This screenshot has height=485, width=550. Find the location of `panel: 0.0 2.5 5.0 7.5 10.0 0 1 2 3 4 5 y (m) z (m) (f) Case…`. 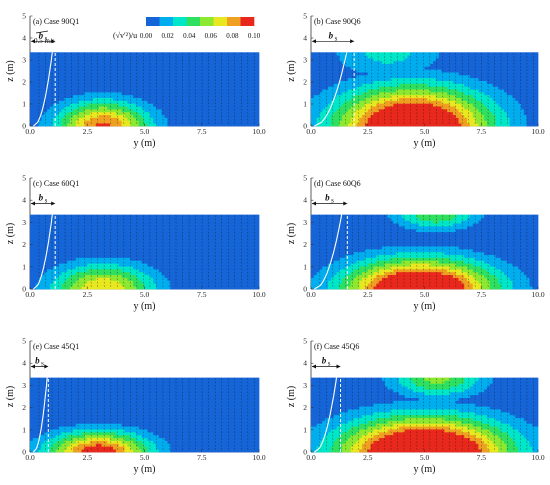

panel: 0.0 2.5 5.0 7.5 10.0 0 1 2 3 4 5 y (m) z (m) (f) Case… is located at coordinates (415, 406).